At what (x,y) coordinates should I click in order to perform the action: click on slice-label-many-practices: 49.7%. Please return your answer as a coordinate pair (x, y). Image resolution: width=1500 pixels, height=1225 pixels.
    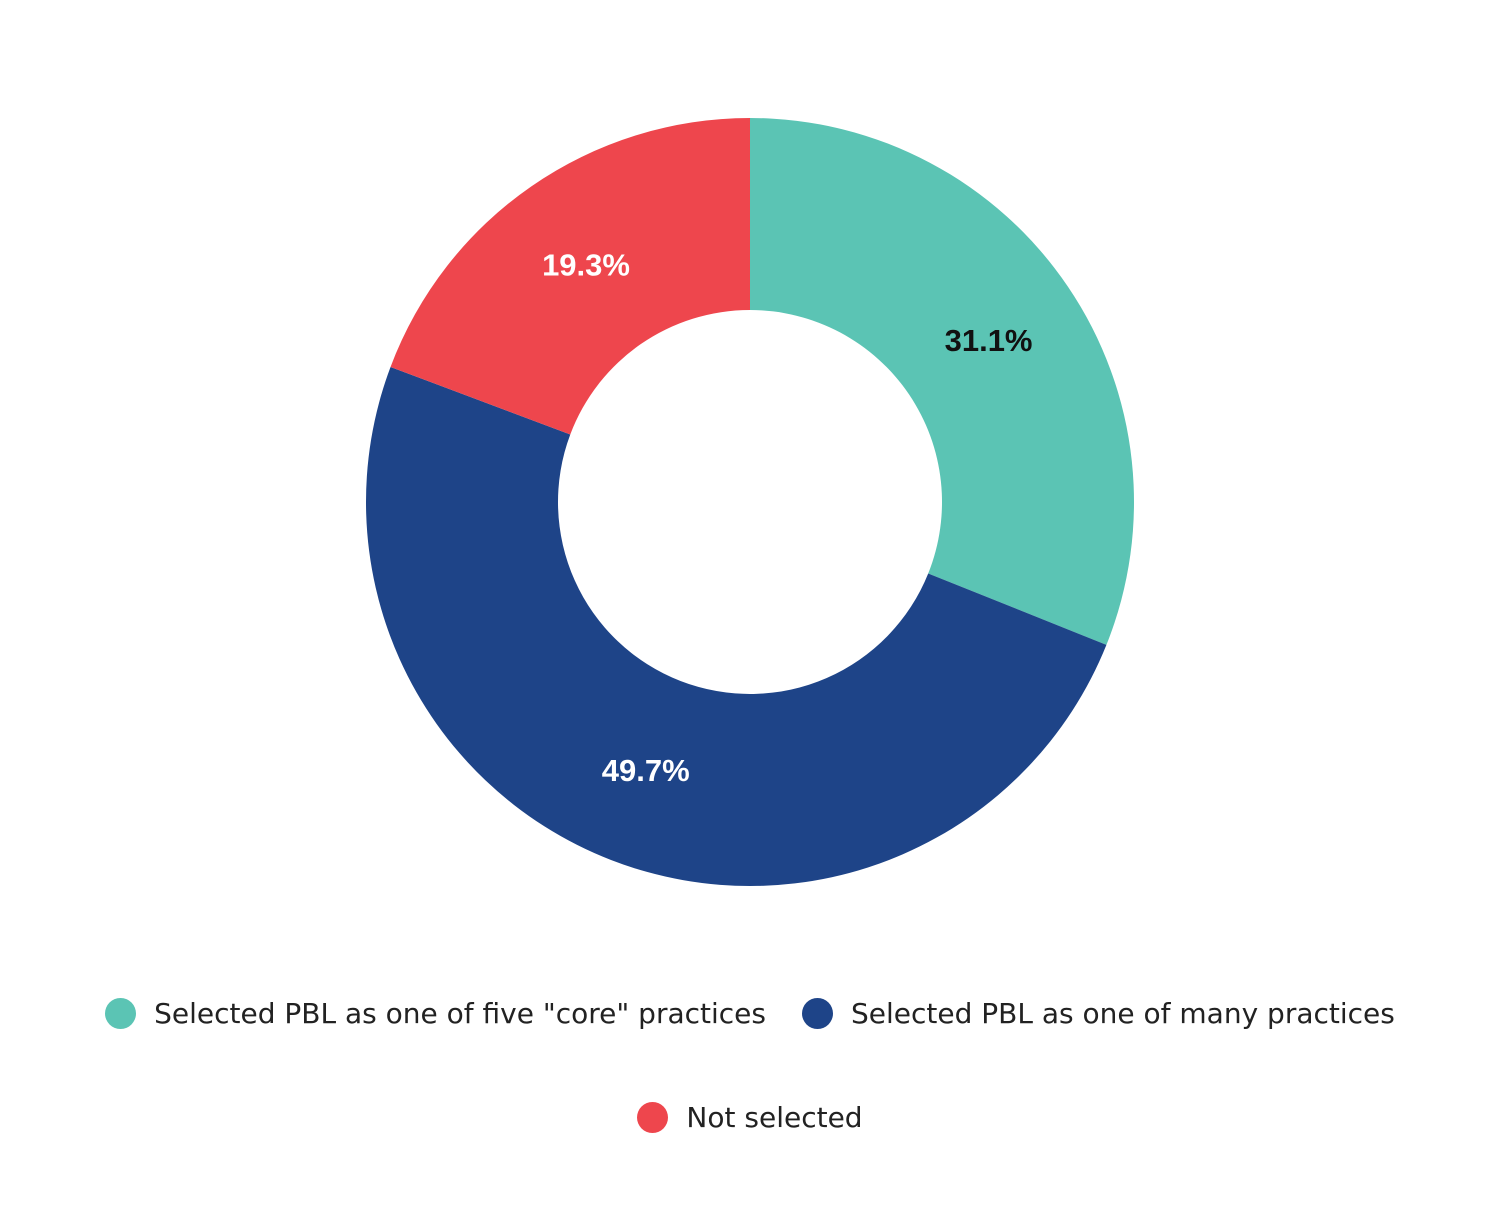
    Looking at the image, I should click on (646, 770).